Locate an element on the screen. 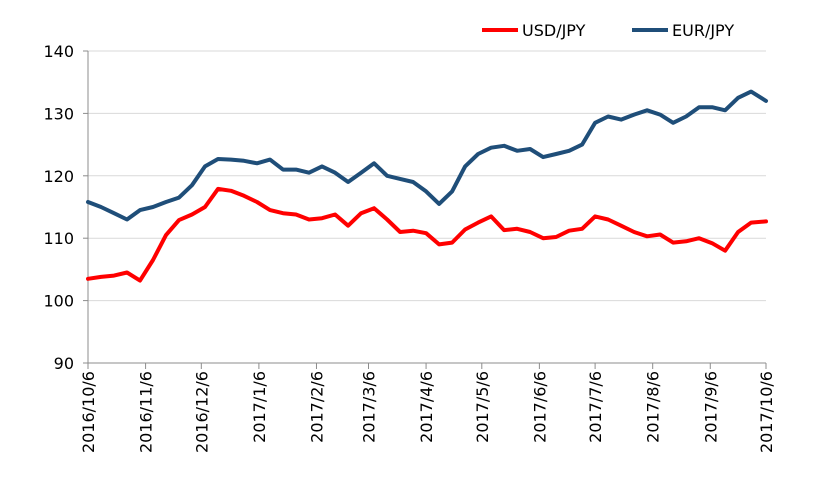 The image size is (822, 486). legend-label: USD/JPY is located at coordinates (554, 30).